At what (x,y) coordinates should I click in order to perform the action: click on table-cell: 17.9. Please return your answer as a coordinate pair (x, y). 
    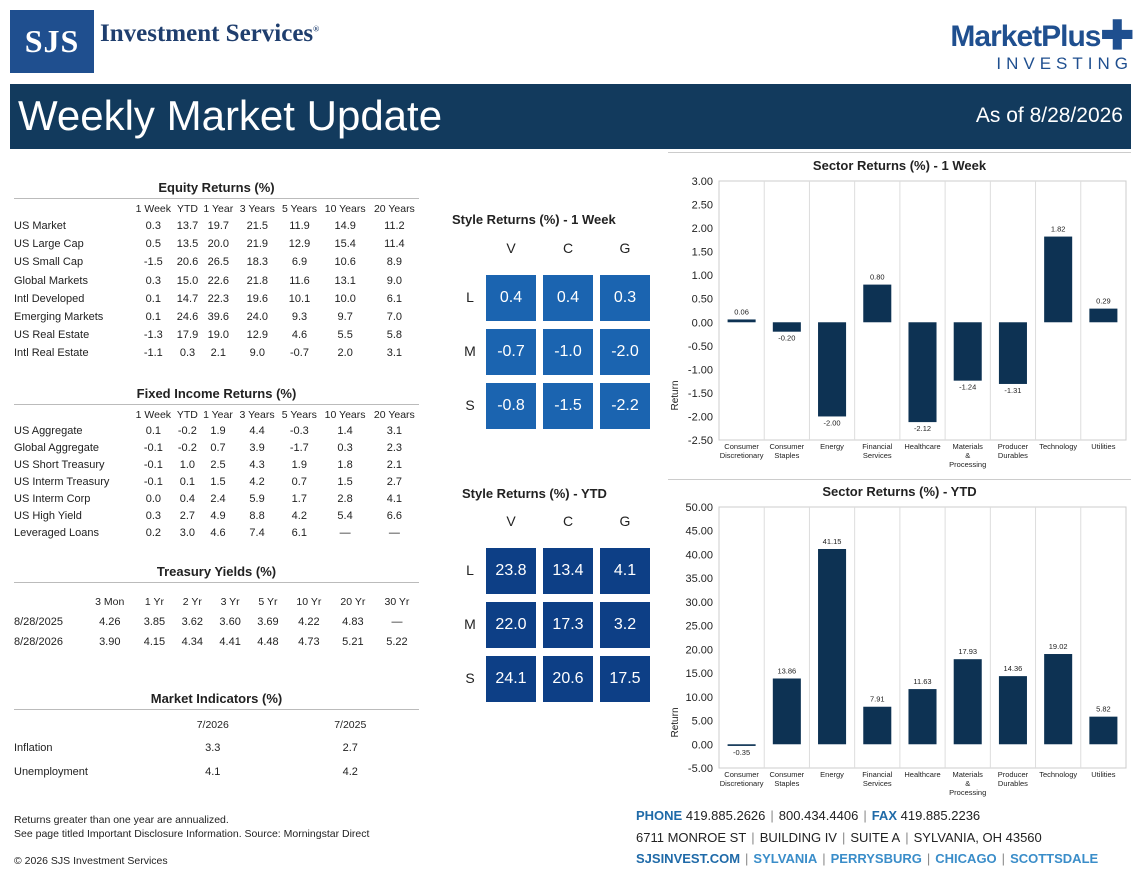
    Looking at the image, I should click on (187, 335).